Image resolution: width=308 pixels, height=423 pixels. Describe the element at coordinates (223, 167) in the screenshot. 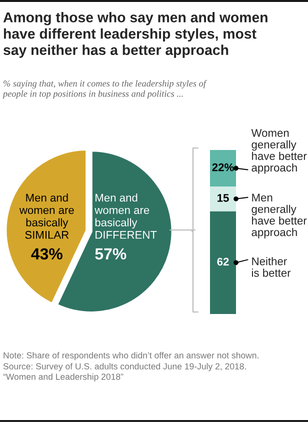

I see `data-label: 22%` at that location.